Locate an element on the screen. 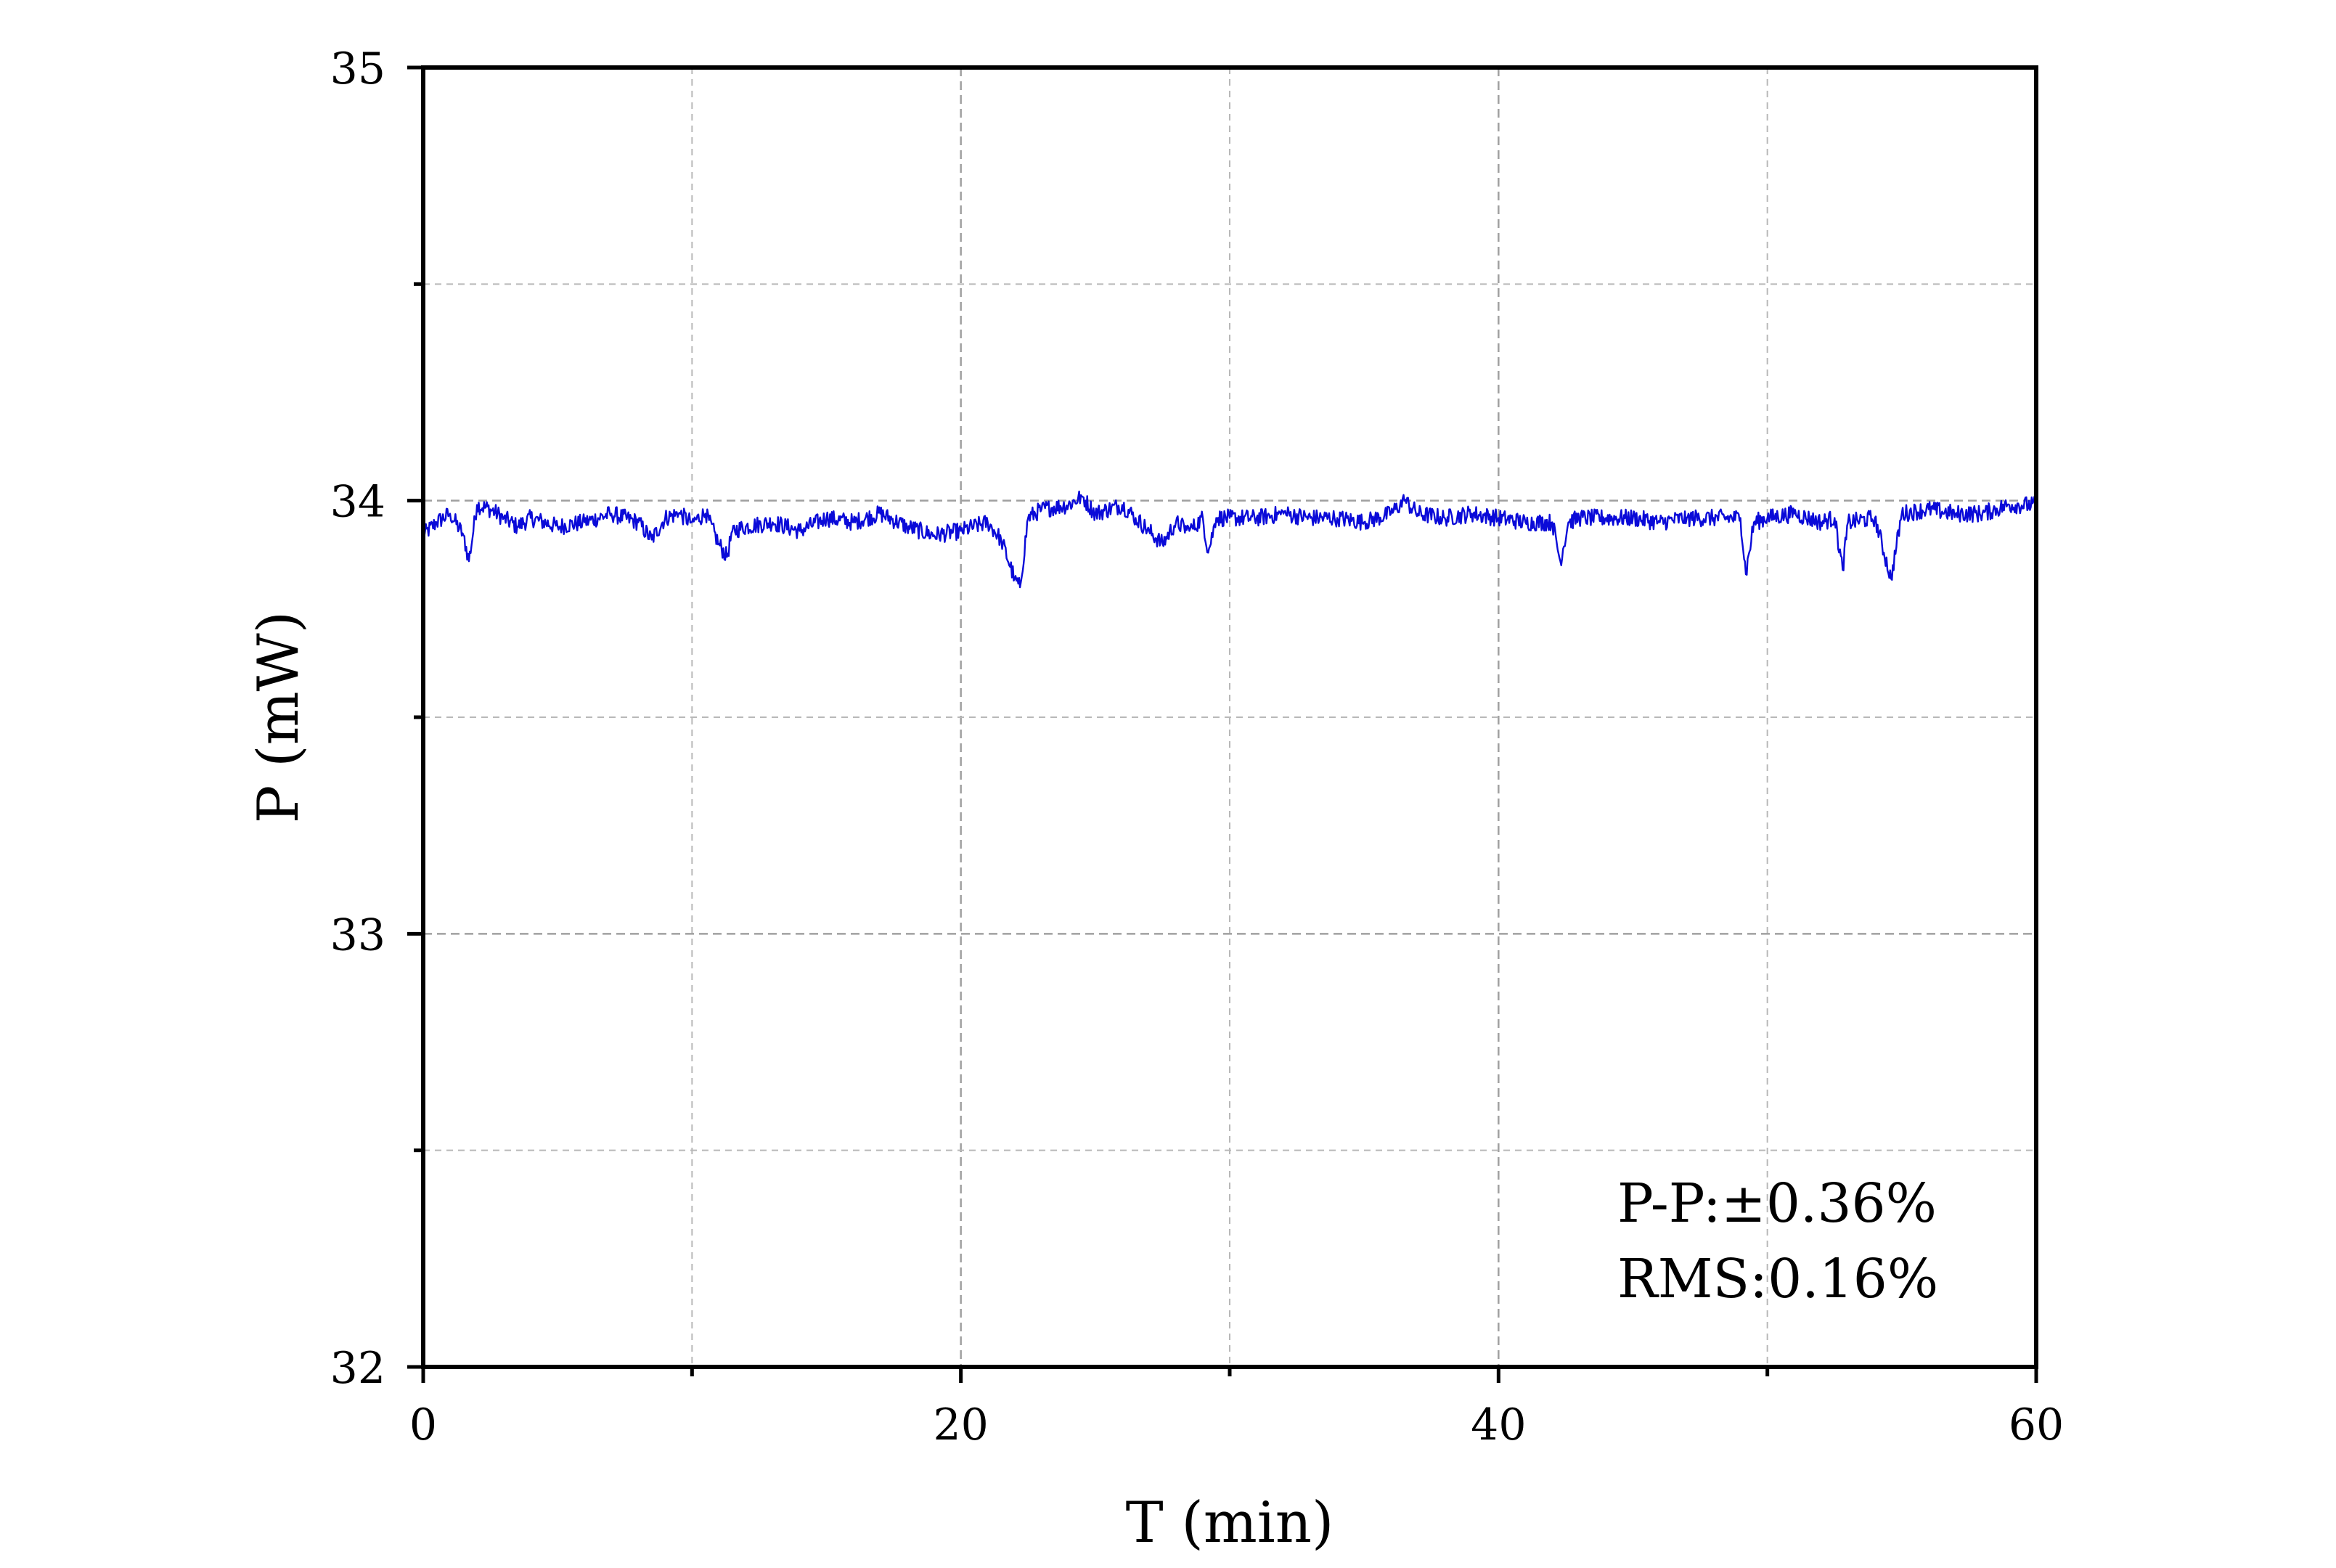  y-tick-label: 33 is located at coordinates (357, 935).